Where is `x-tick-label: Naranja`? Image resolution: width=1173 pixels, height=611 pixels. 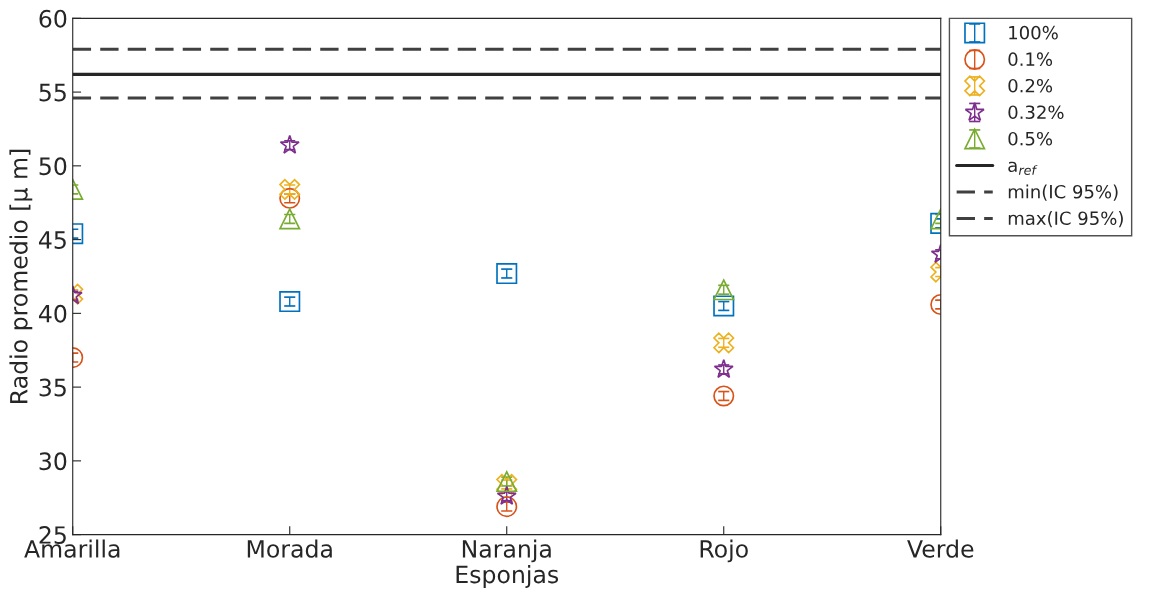 x-tick-label: Naranja is located at coordinates (506, 551).